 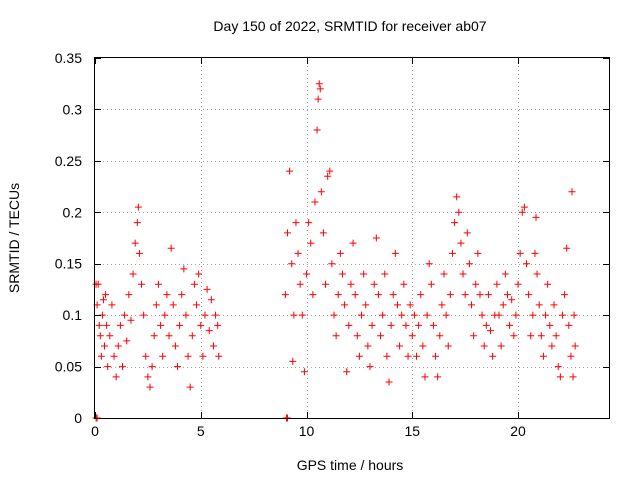 I want to click on y-tick-label: 0, so click(x=78, y=418).